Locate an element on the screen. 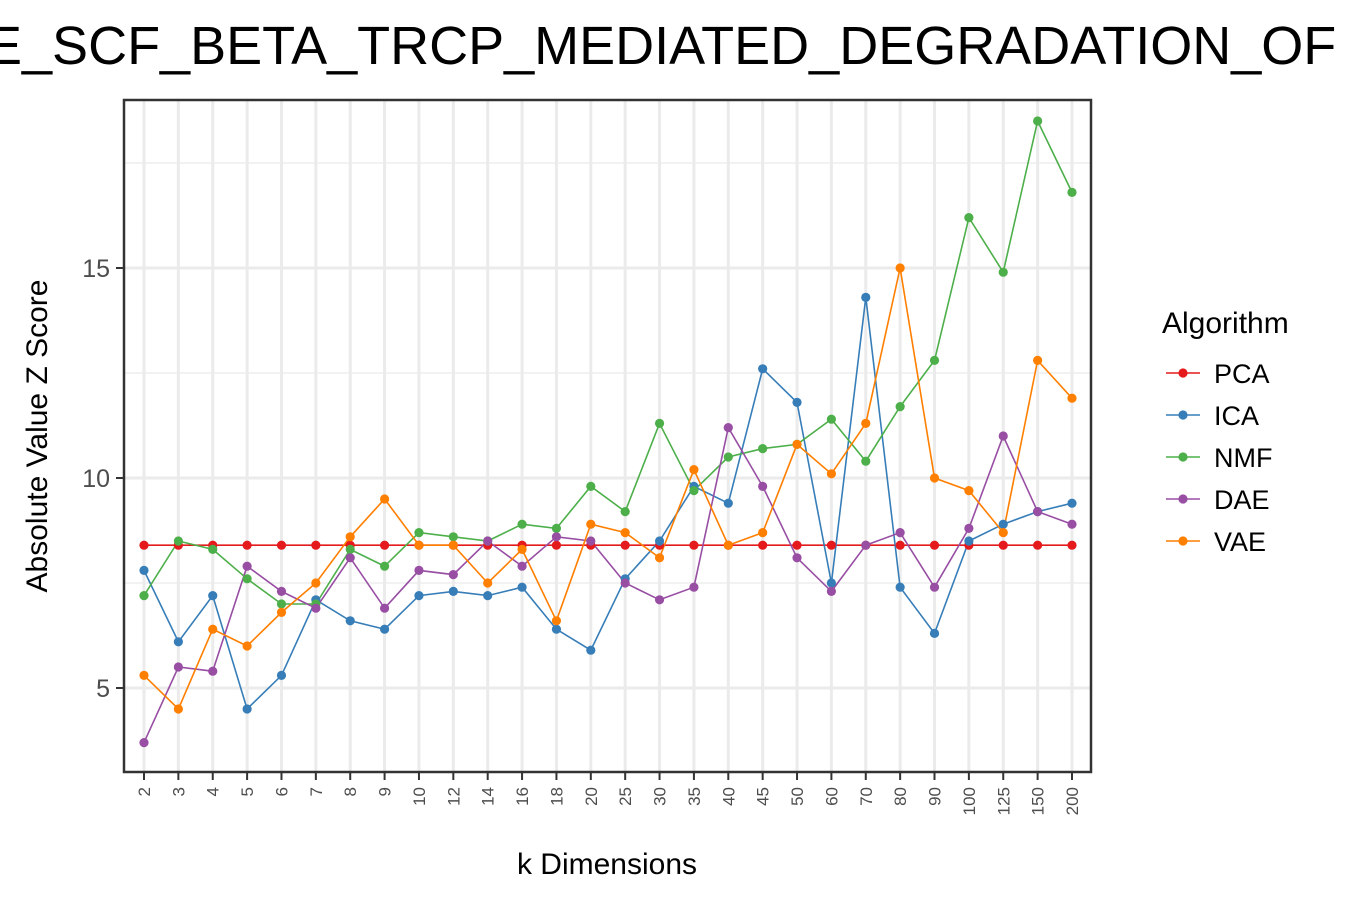 This screenshot has height=900, width=1350. x-tick-label: 12 is located at coordinates (453, 796).